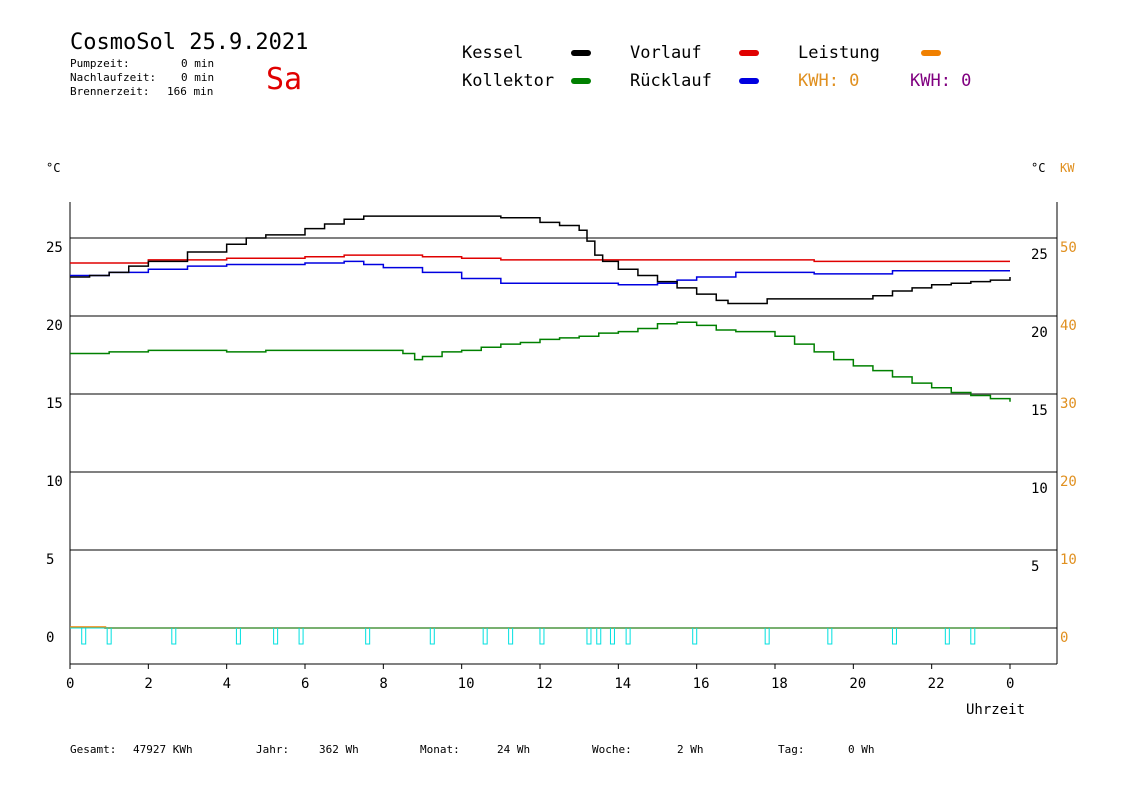  What do you see at coordinates (666, 53) in the screenshot?
I see `legend-vorlauf-label: Vorlauf` at bounding box center [666, 53].